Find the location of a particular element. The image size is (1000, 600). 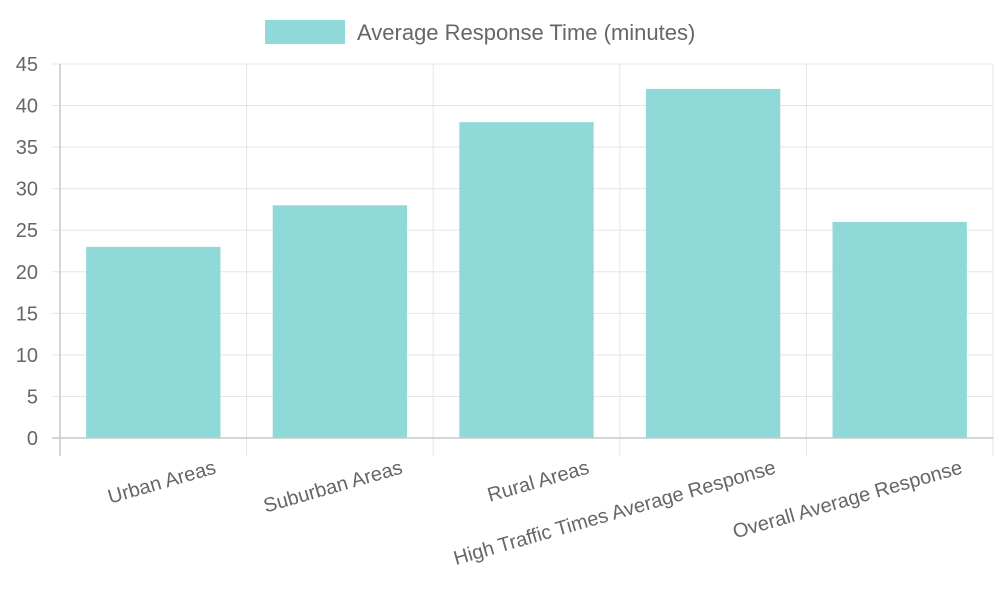

x-tick-label: Urban Areas is located at coordinates (161, 483).